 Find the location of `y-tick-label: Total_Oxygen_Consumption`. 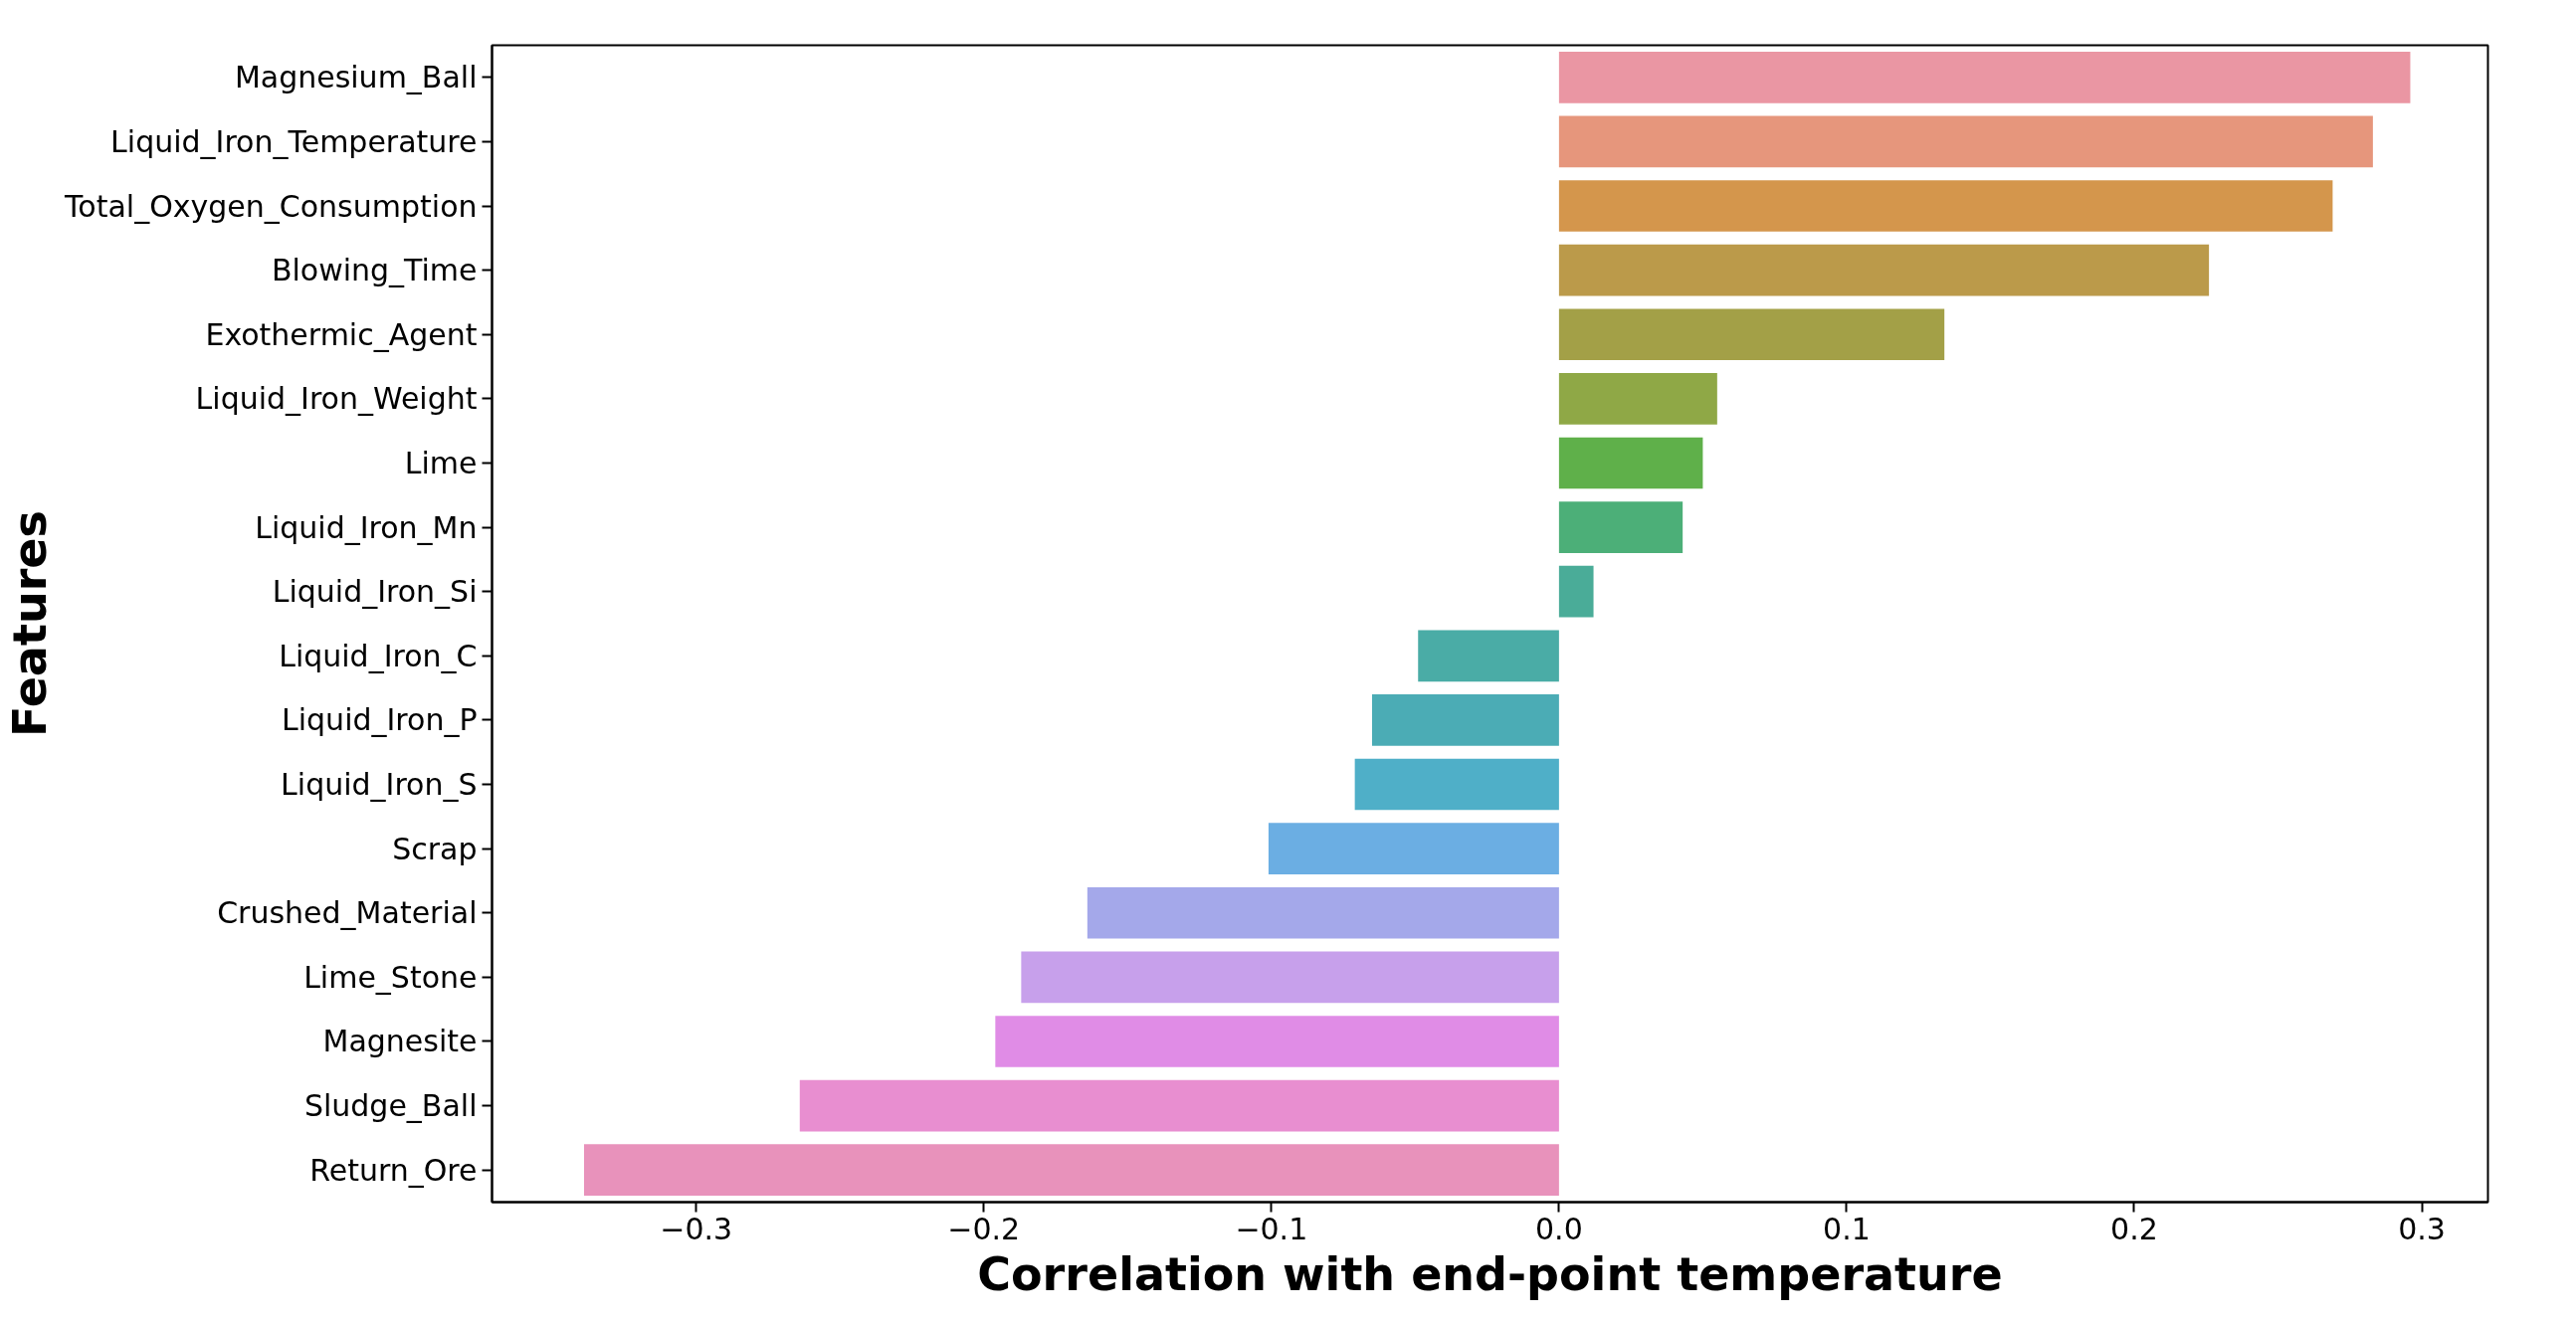

y-tick-label: Total_Oxygen_Consumption is located at coordinates (271, 206).